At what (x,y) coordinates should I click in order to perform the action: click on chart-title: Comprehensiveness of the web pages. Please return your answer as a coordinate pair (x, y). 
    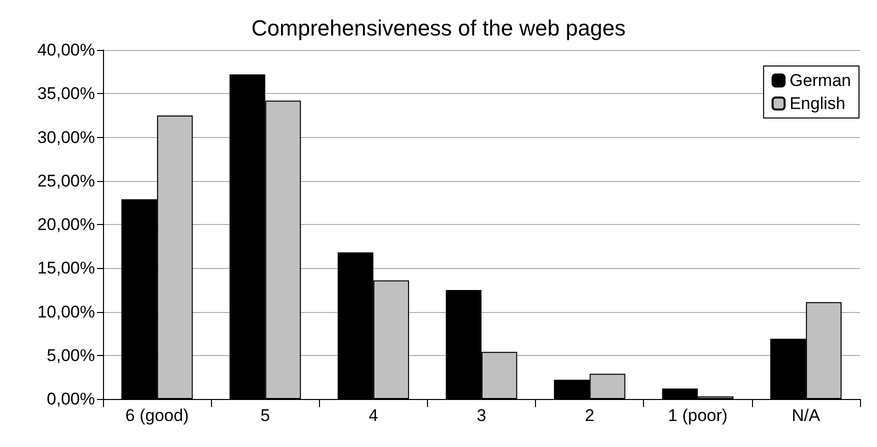
    Looking at the image, I should click on (438, 28).